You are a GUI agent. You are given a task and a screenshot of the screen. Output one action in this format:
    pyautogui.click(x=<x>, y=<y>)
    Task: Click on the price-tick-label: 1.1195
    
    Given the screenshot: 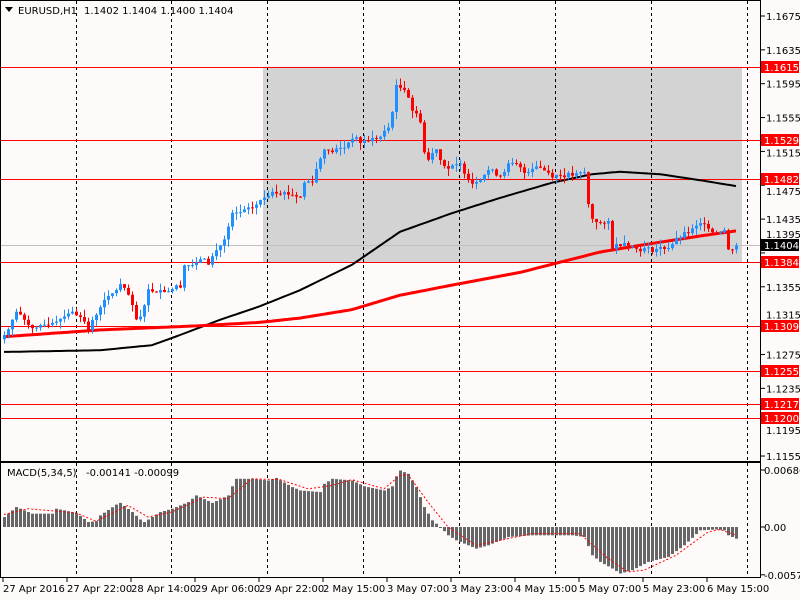 What is the action you would take?
    pyautogui.click(x=783, y=431)
    